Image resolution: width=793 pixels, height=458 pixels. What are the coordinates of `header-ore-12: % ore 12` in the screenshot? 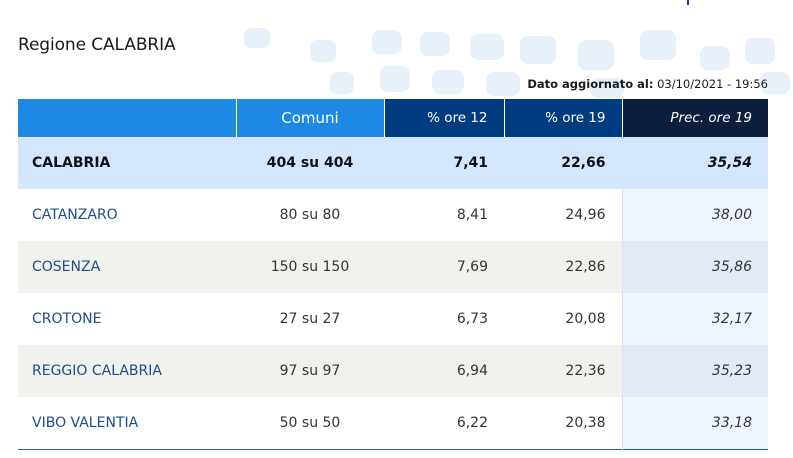 It's located at (444, 118).